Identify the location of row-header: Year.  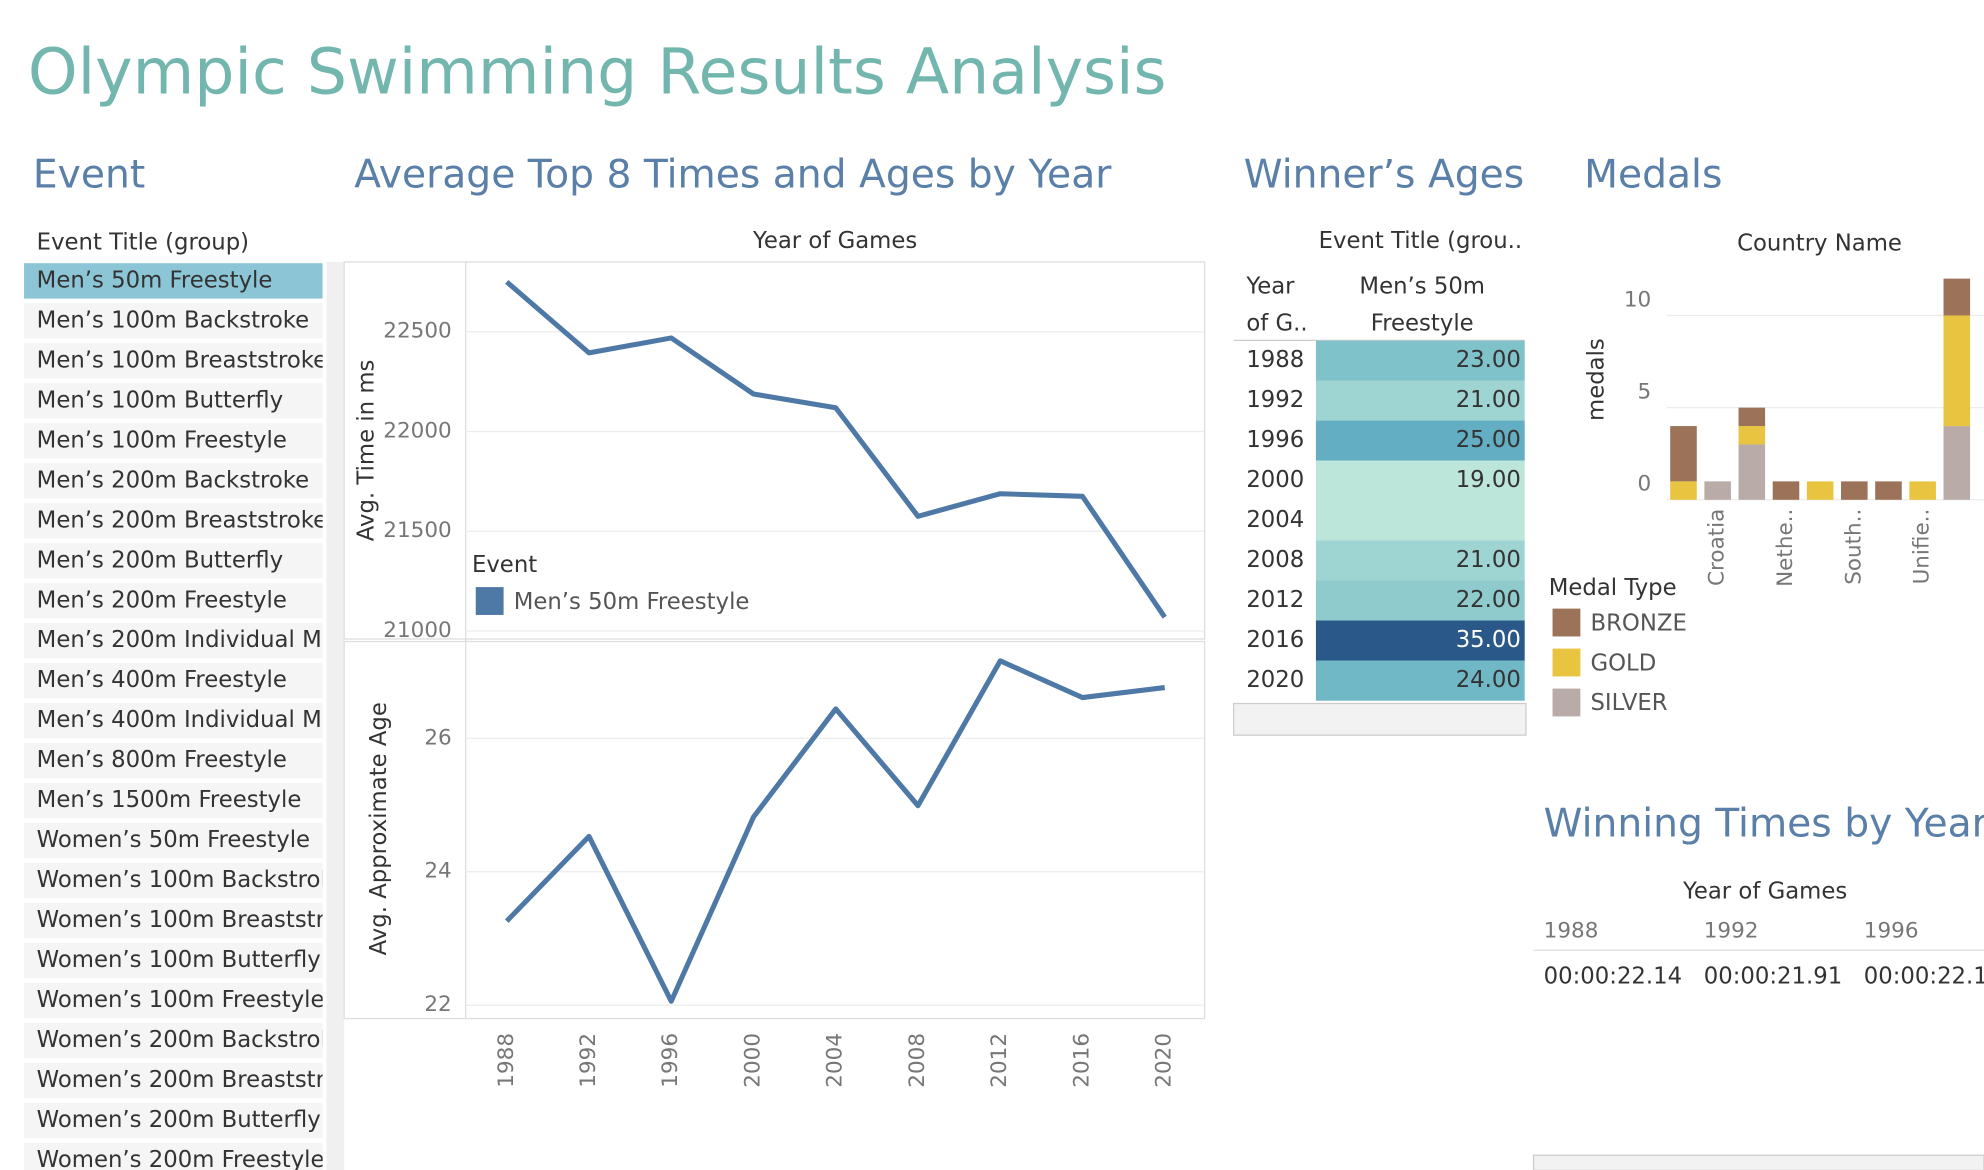
(1270, 287).